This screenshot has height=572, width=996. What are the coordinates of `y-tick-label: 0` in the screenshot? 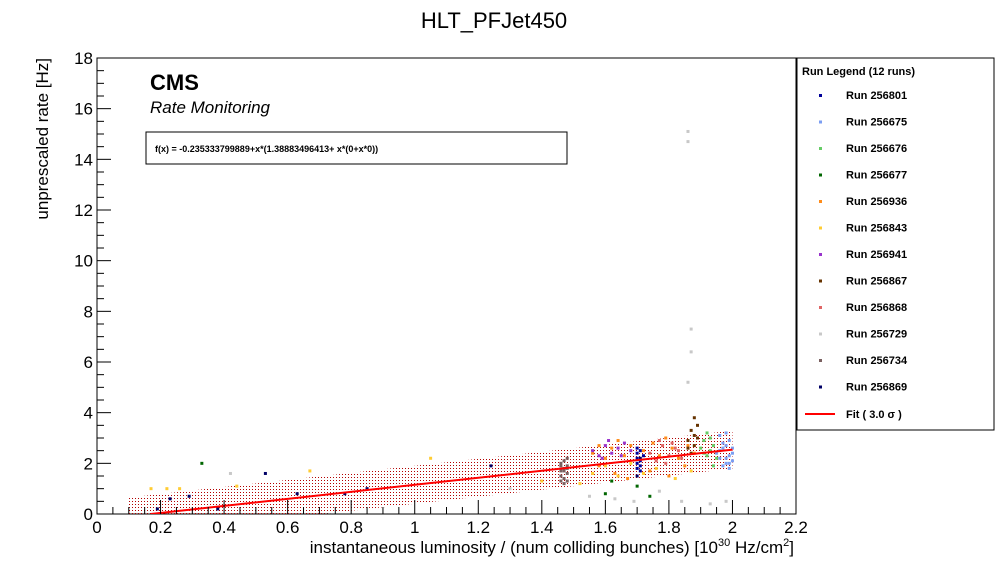 It's located at (88, 514).